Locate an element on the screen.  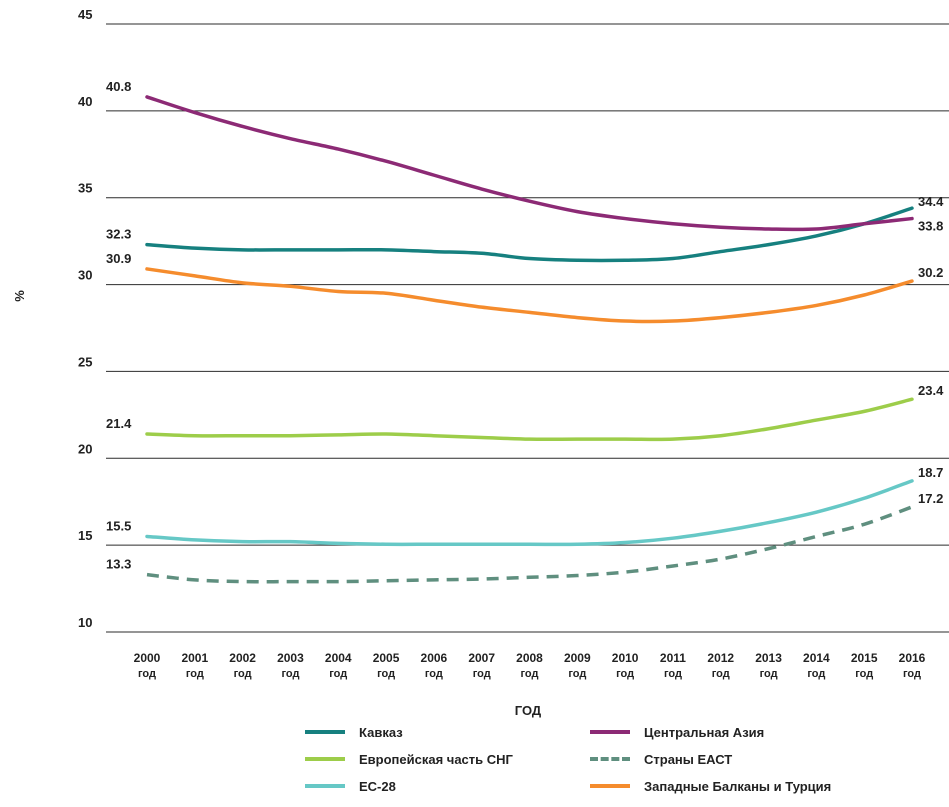
legend-label: Западные Балканы и Турция is located at coordinates (738, 786).